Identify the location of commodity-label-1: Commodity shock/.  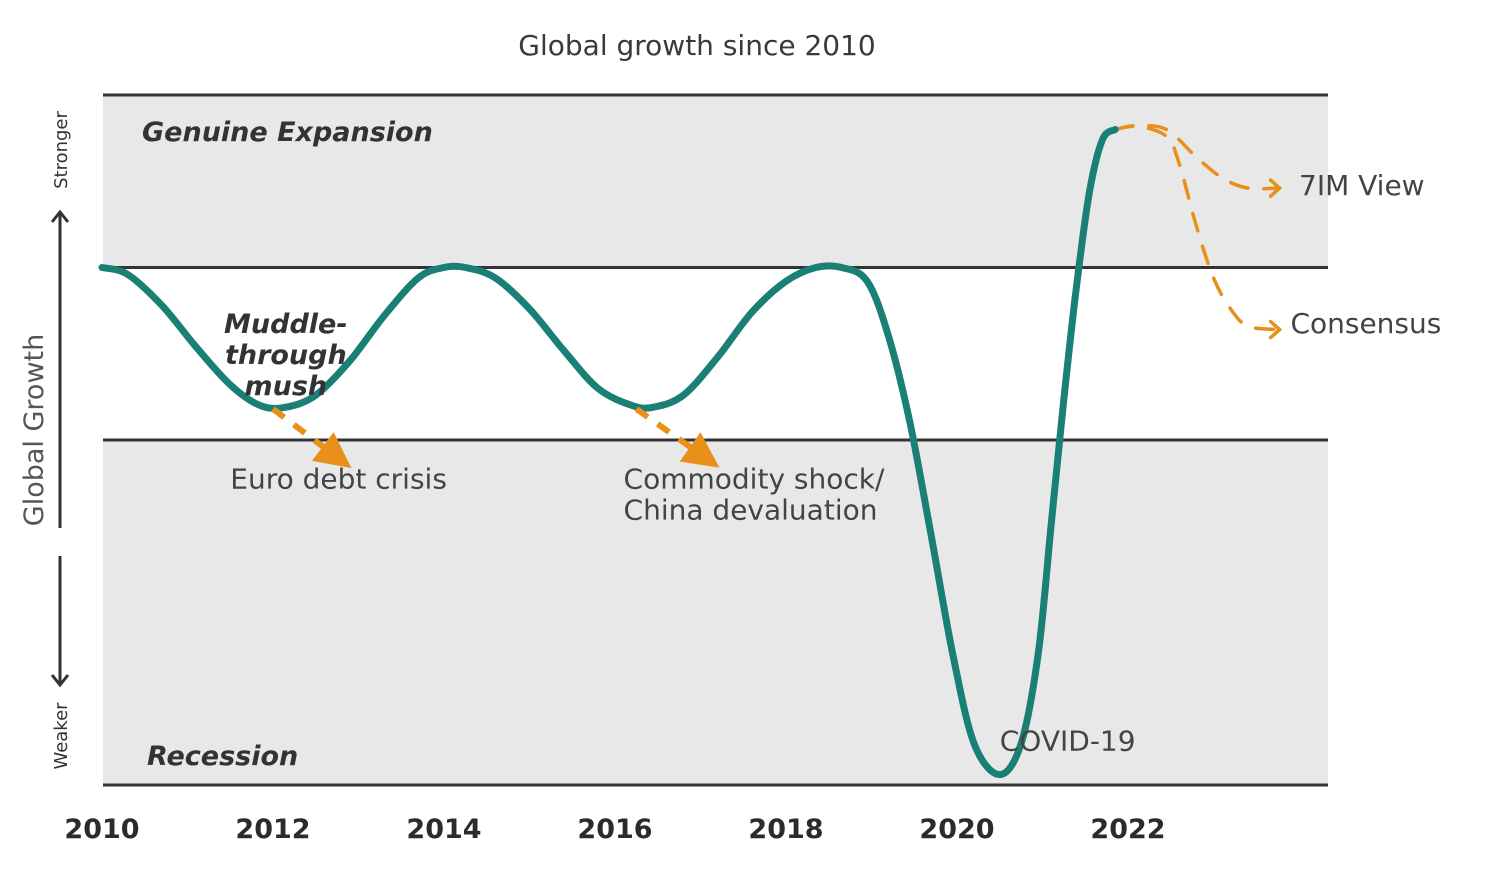
(754, 478).